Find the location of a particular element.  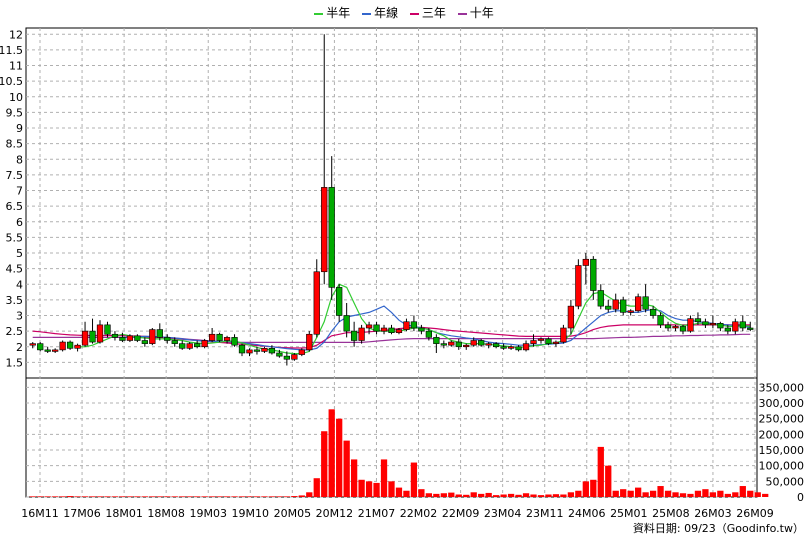

price-tick-label: 9.5 is located at coordinates (15, 112).